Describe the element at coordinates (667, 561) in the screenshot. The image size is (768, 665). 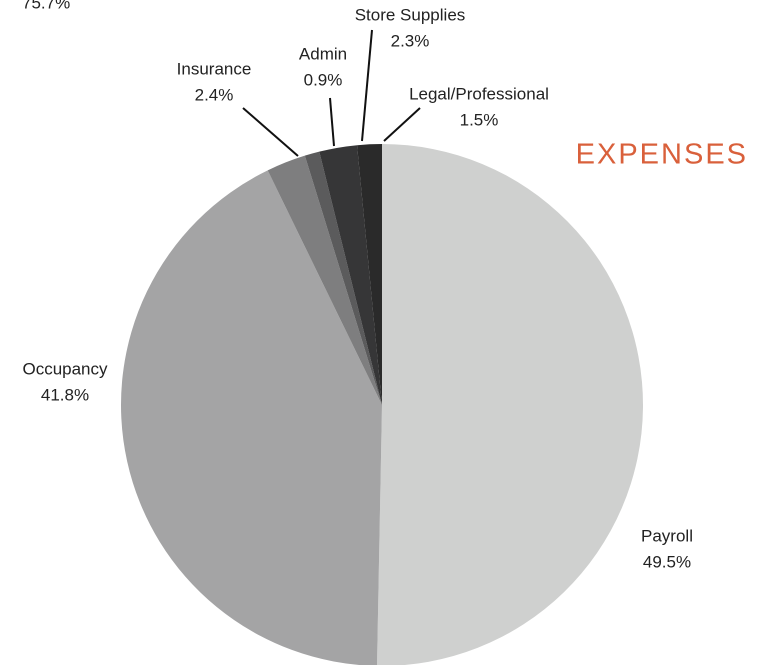
I see `slice-value-label: 49.5%` at that location.